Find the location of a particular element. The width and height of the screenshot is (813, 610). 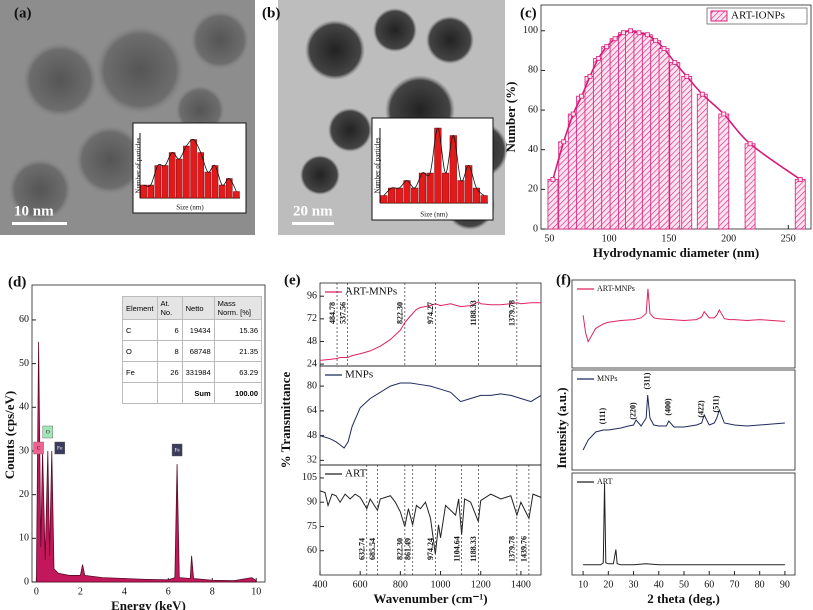

x-tick-label: 10 is located at coordinates (583, 584).